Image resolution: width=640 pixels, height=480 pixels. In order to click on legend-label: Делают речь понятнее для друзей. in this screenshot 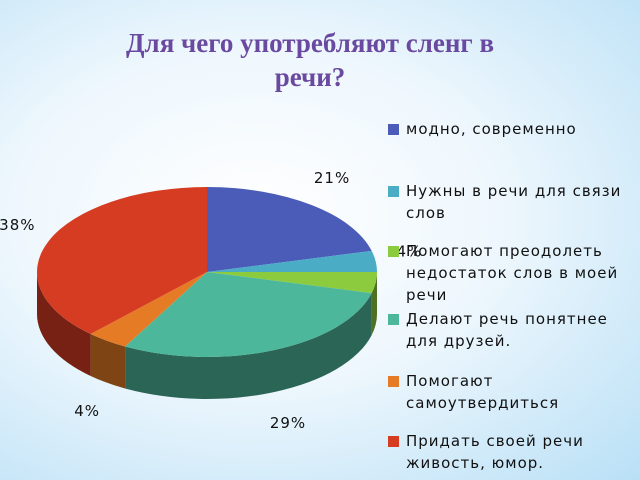, I will do `click(507, 330)`.